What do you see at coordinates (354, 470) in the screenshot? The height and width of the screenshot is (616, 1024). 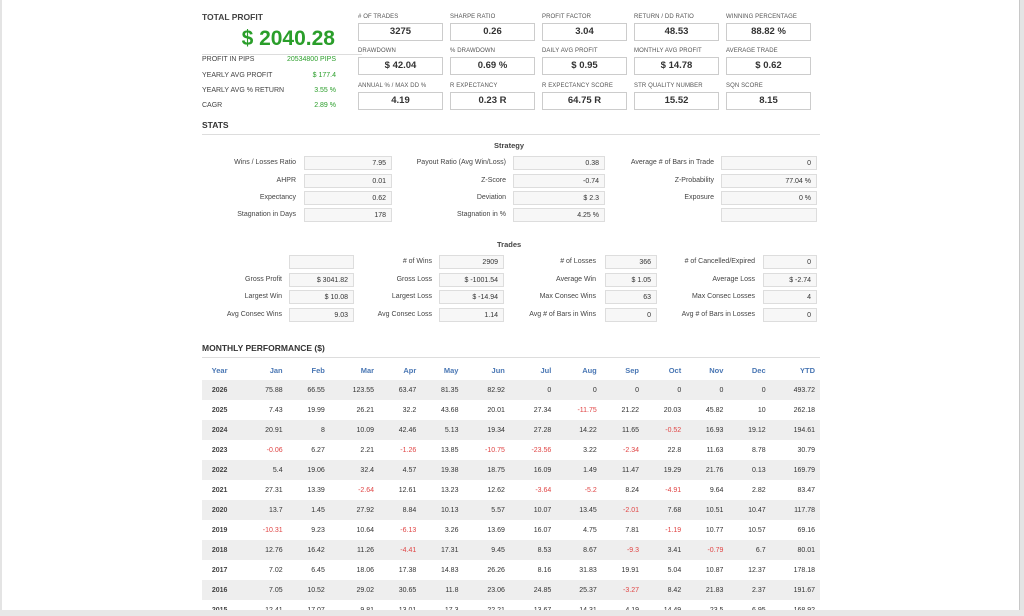 I see `month-value-cell: 32.4` at bounding box center [354, 470].